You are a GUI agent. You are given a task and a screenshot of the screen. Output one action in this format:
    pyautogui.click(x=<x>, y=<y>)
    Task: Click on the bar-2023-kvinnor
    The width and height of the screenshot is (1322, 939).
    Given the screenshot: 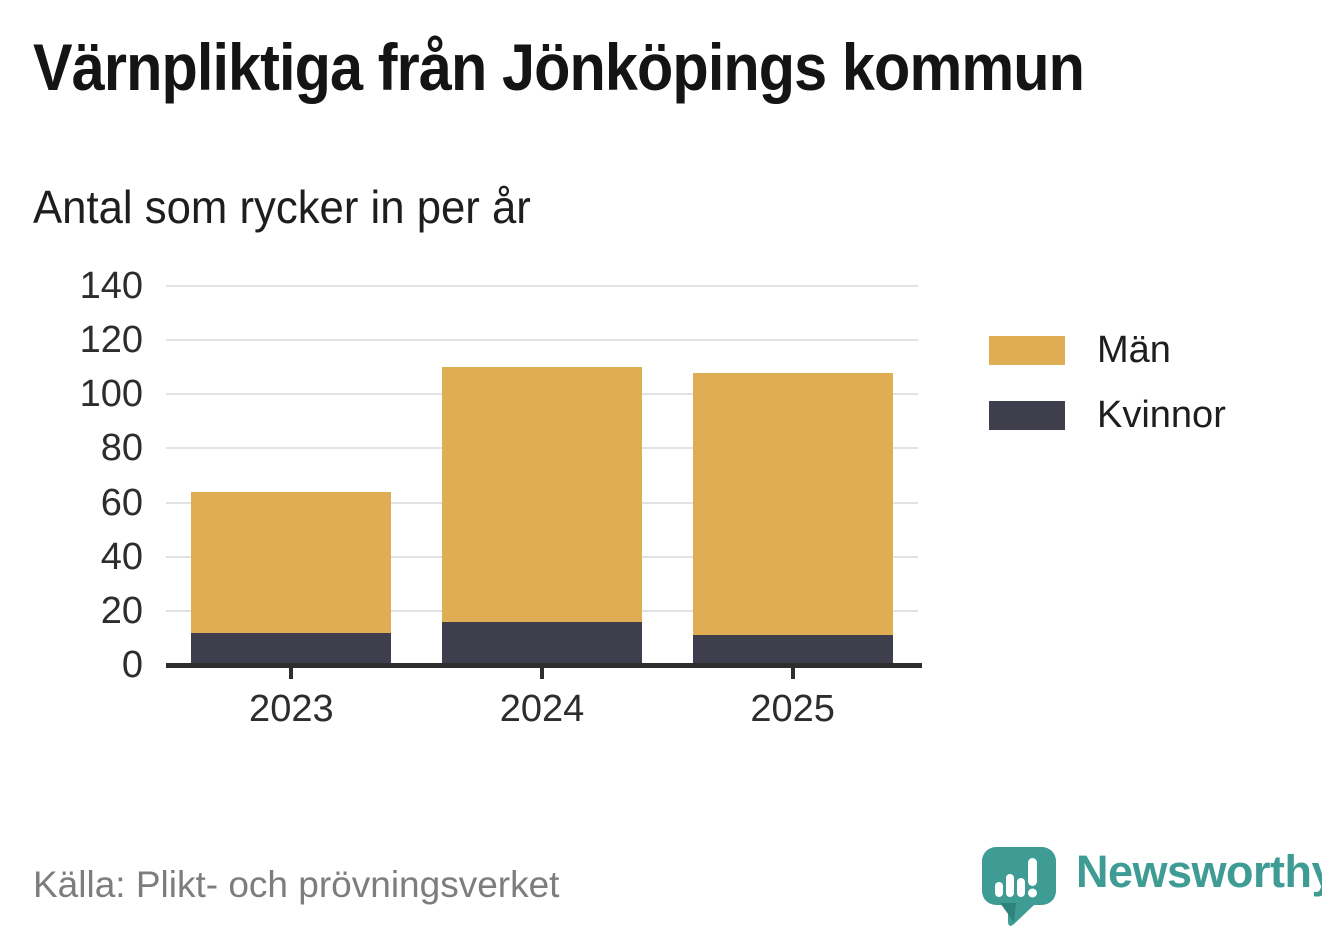 What is the action you would take?
    pyautogui.click(x=291, y=648)
    